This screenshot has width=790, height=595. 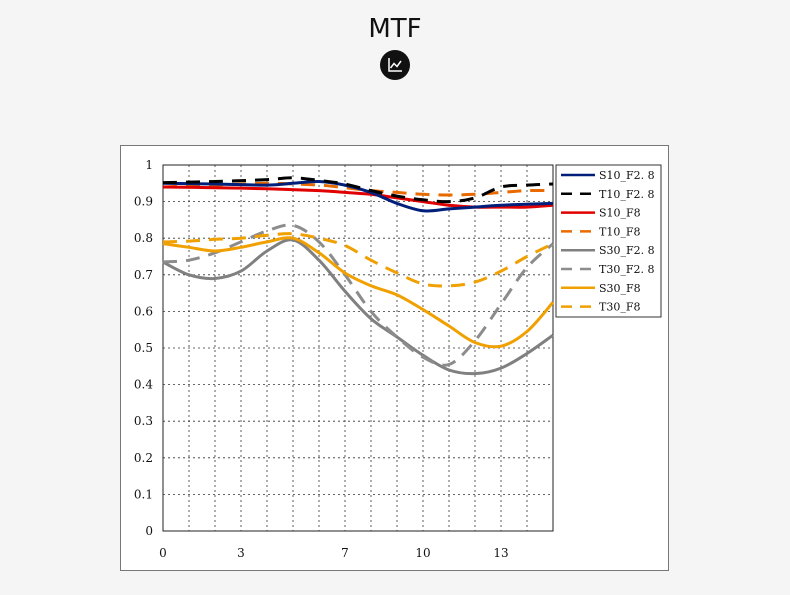 I want to click on y-tick-label: 0.3, so click(x=143, y=421).